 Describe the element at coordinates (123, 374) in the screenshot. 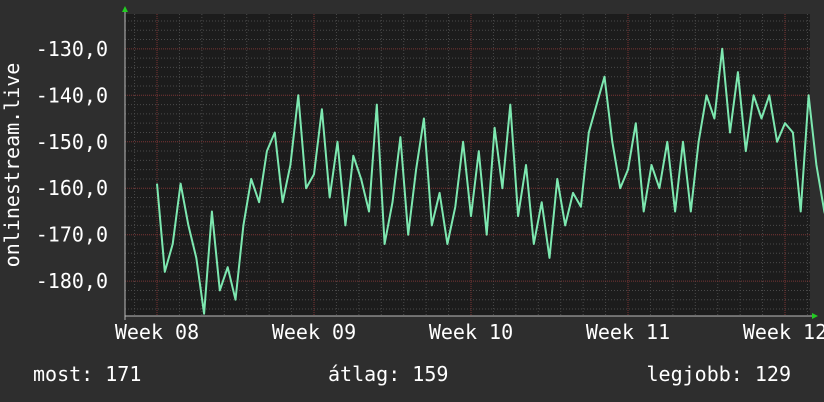

I see `current-value: 171` at that location.